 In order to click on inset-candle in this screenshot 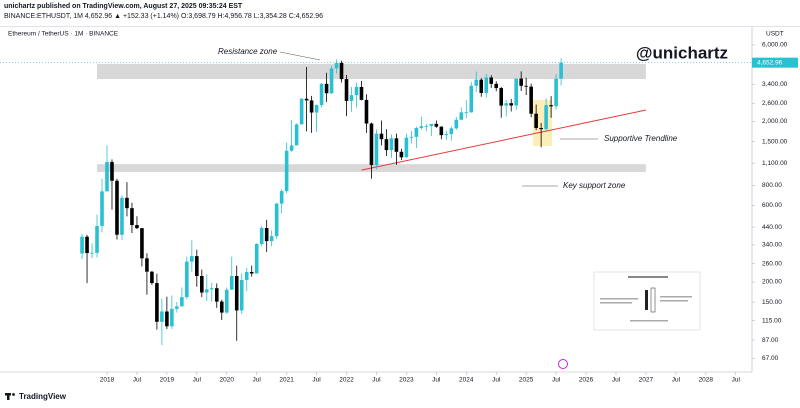, I will do `click(646, 300)`.